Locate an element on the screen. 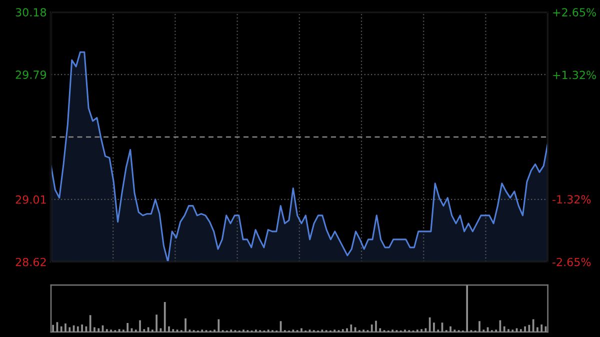 This screenshot has width=600, height=337. y2-tick-label: +2.65% is located at coordinates (574, 12).